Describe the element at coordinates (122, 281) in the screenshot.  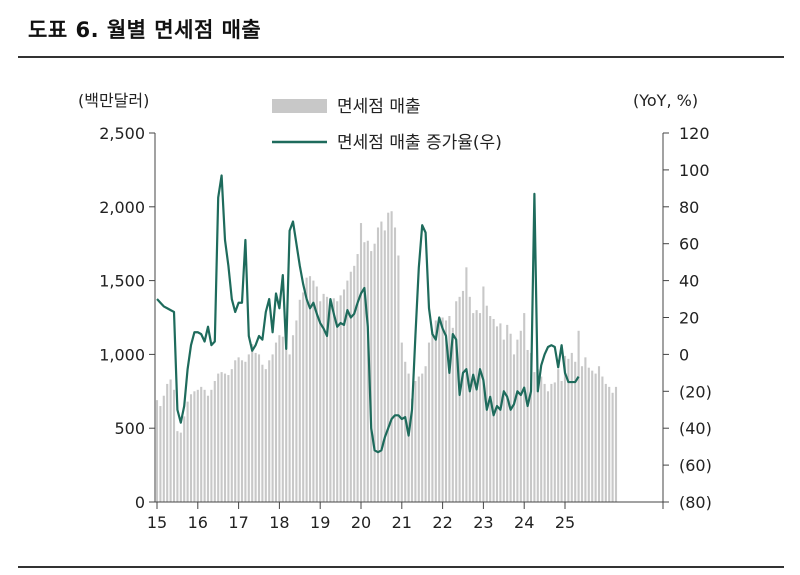
I see `left-tick-label: 1,500` at that location.